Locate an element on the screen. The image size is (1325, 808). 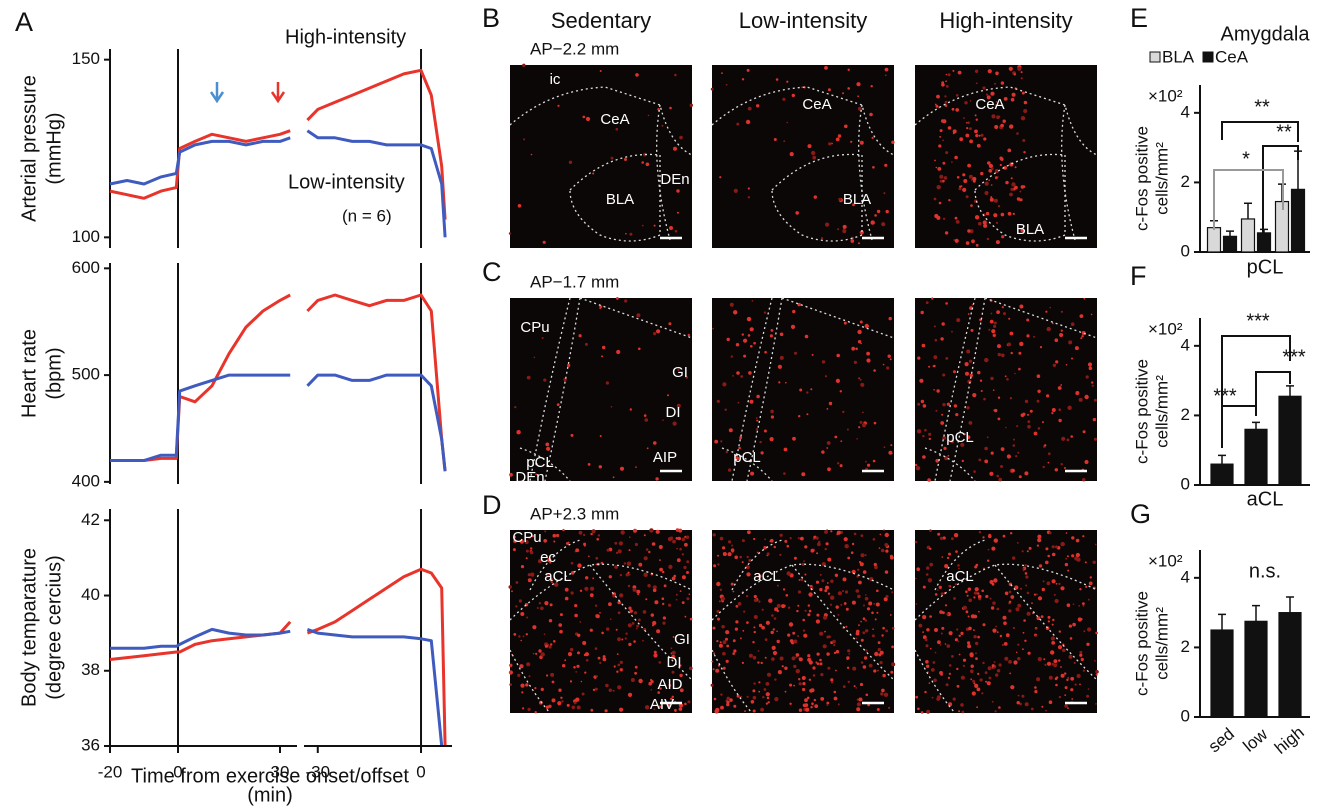
y-tick-label: 4 is located at coordinates (1185, 111).